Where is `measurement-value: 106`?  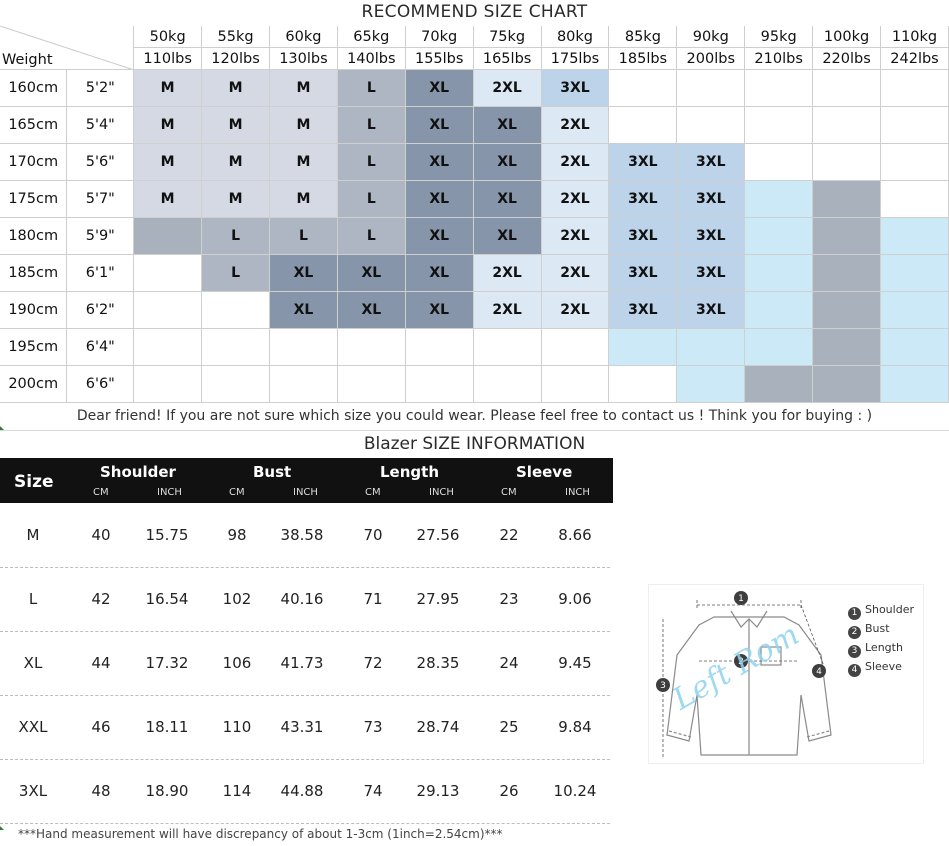 measurement-value: 106 is located at coordinates (237, 663).